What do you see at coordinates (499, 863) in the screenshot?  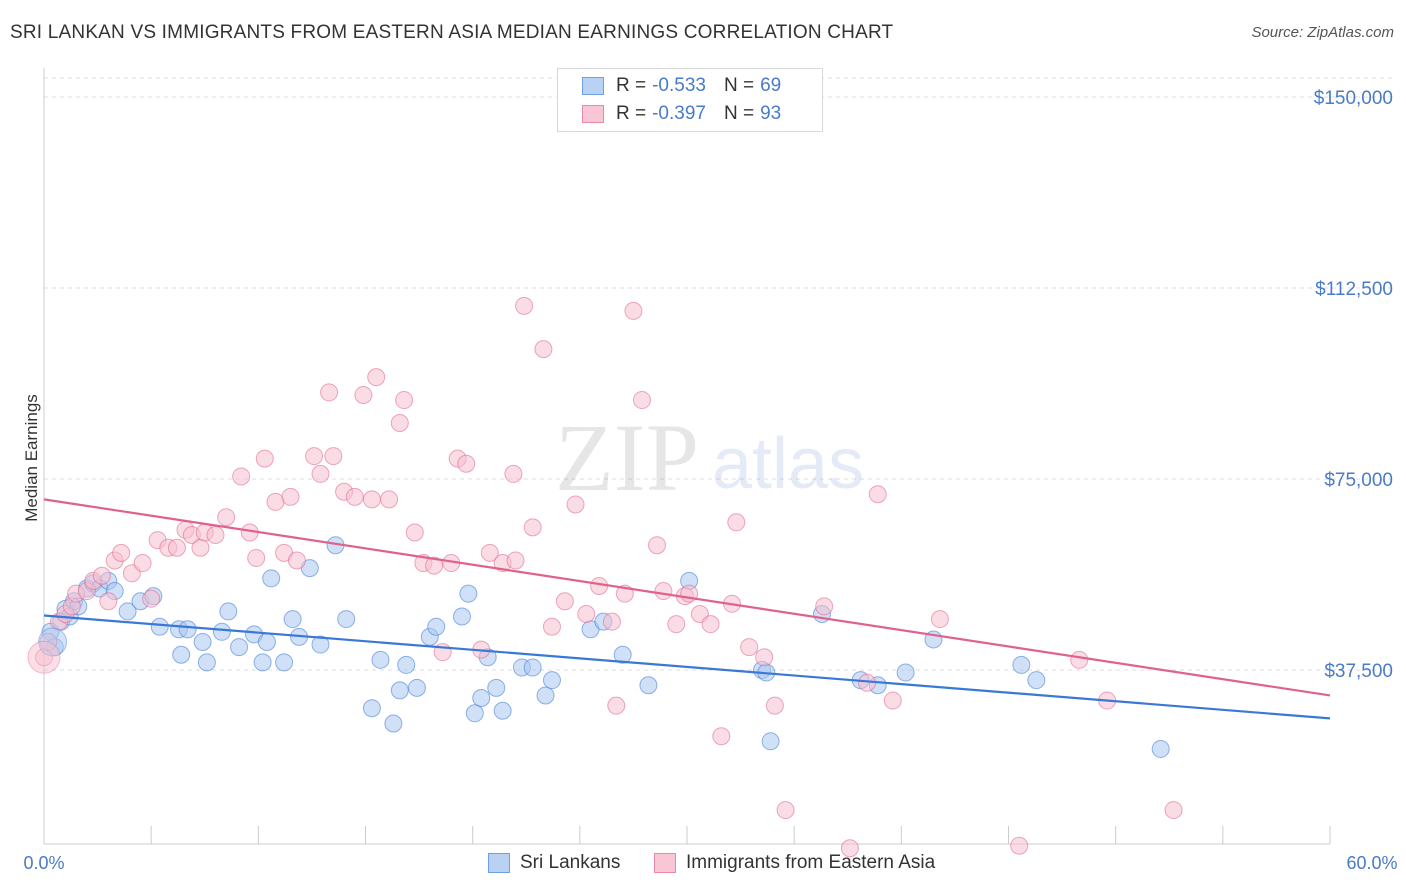 I see `bottom-legend-swatch-blue` at bounding box center [499, 863].